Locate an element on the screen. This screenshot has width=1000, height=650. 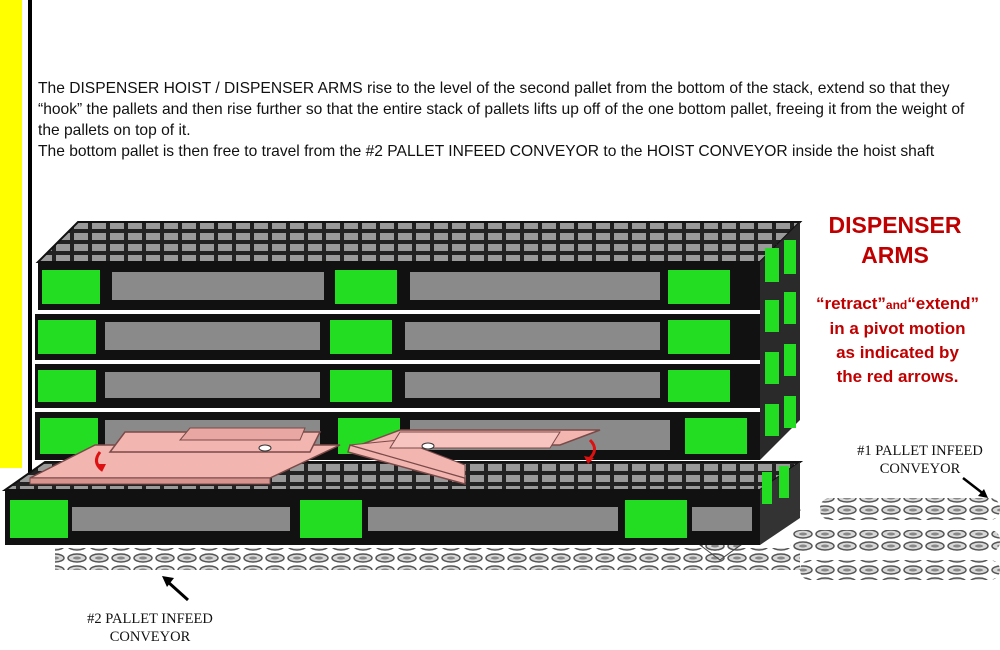
pallet-second is located at coordinates (415, 376).